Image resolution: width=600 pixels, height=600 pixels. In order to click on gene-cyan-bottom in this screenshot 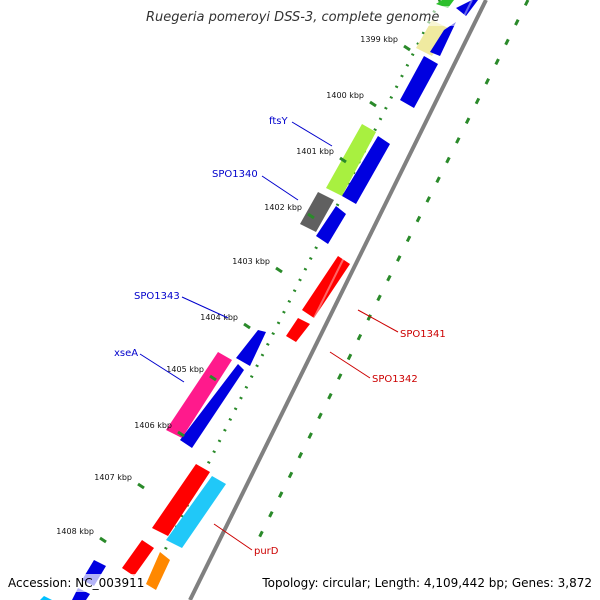, I will do `click(46, 598)`.